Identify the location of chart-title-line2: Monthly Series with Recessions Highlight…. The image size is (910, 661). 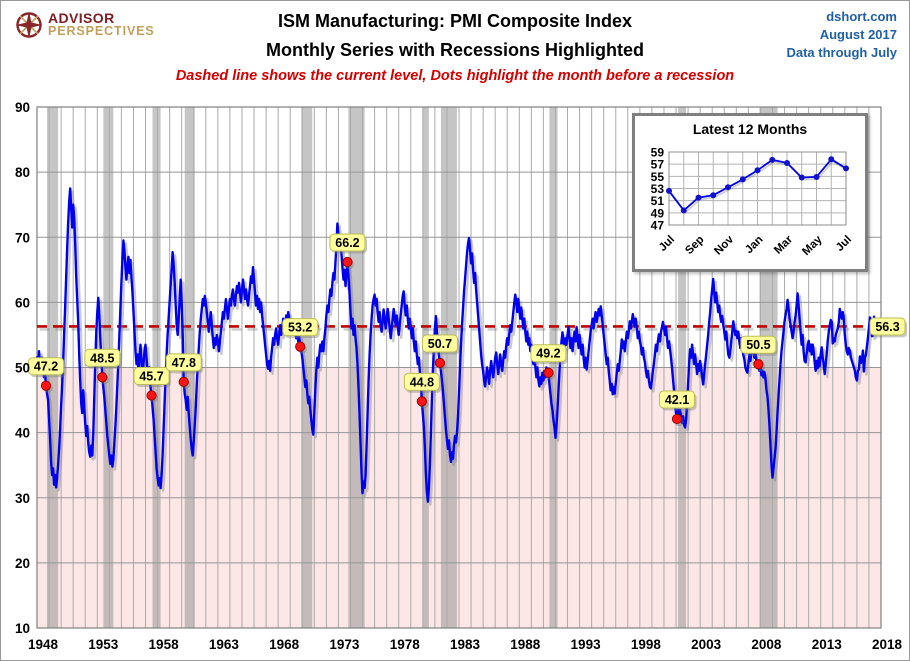
(455, 50).